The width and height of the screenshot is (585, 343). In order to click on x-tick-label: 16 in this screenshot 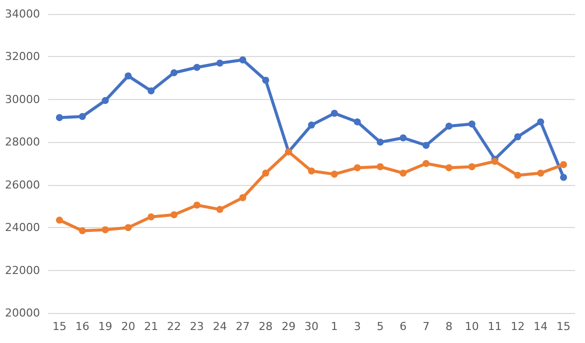, I will do `click(82, 326)`.